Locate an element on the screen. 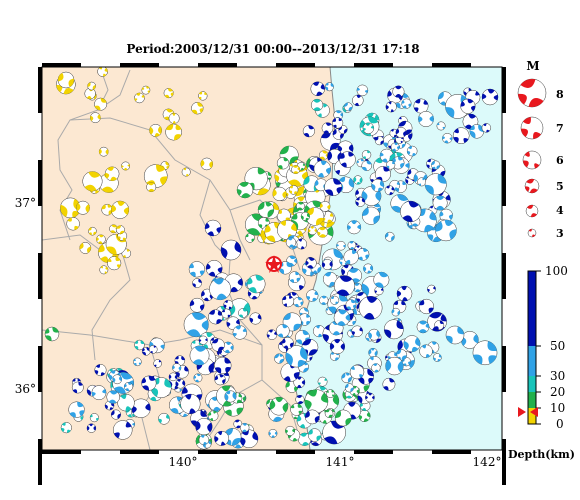 The height and width of the screenshot is (500, 580). depth-scale: 100 50 30 20 10 0 Depth(km) is located at coordinates (541, 362).